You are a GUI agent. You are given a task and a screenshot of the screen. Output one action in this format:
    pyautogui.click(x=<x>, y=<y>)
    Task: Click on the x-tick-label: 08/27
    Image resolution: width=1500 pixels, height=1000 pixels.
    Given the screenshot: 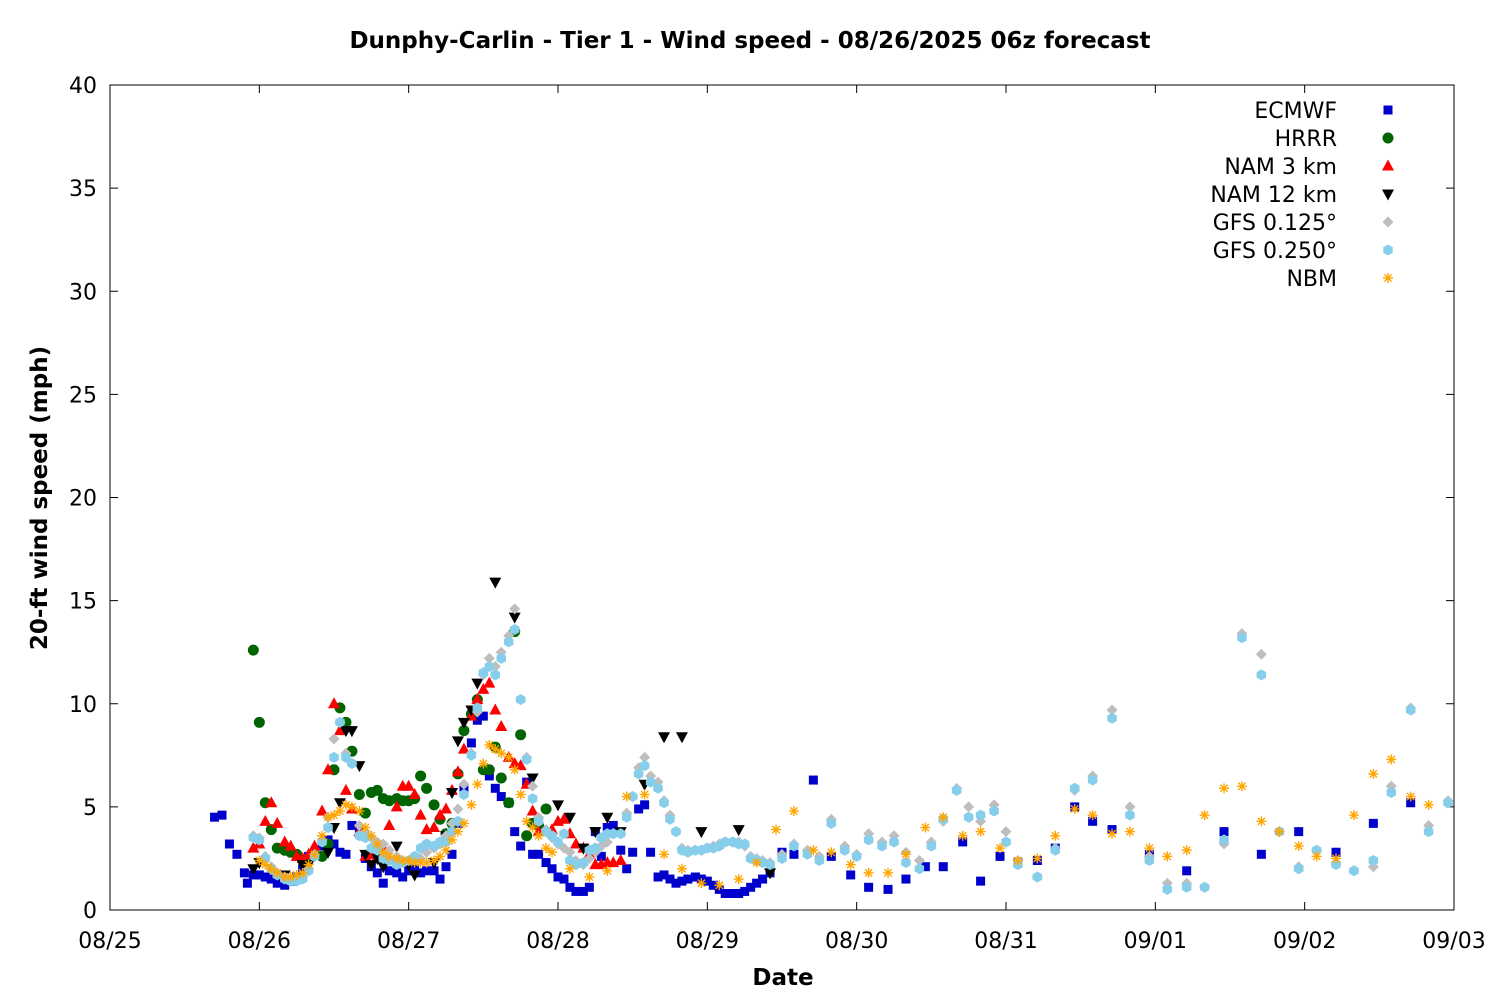 What is the action you would take?
    pyautogui.click(x=408, y=941)
    